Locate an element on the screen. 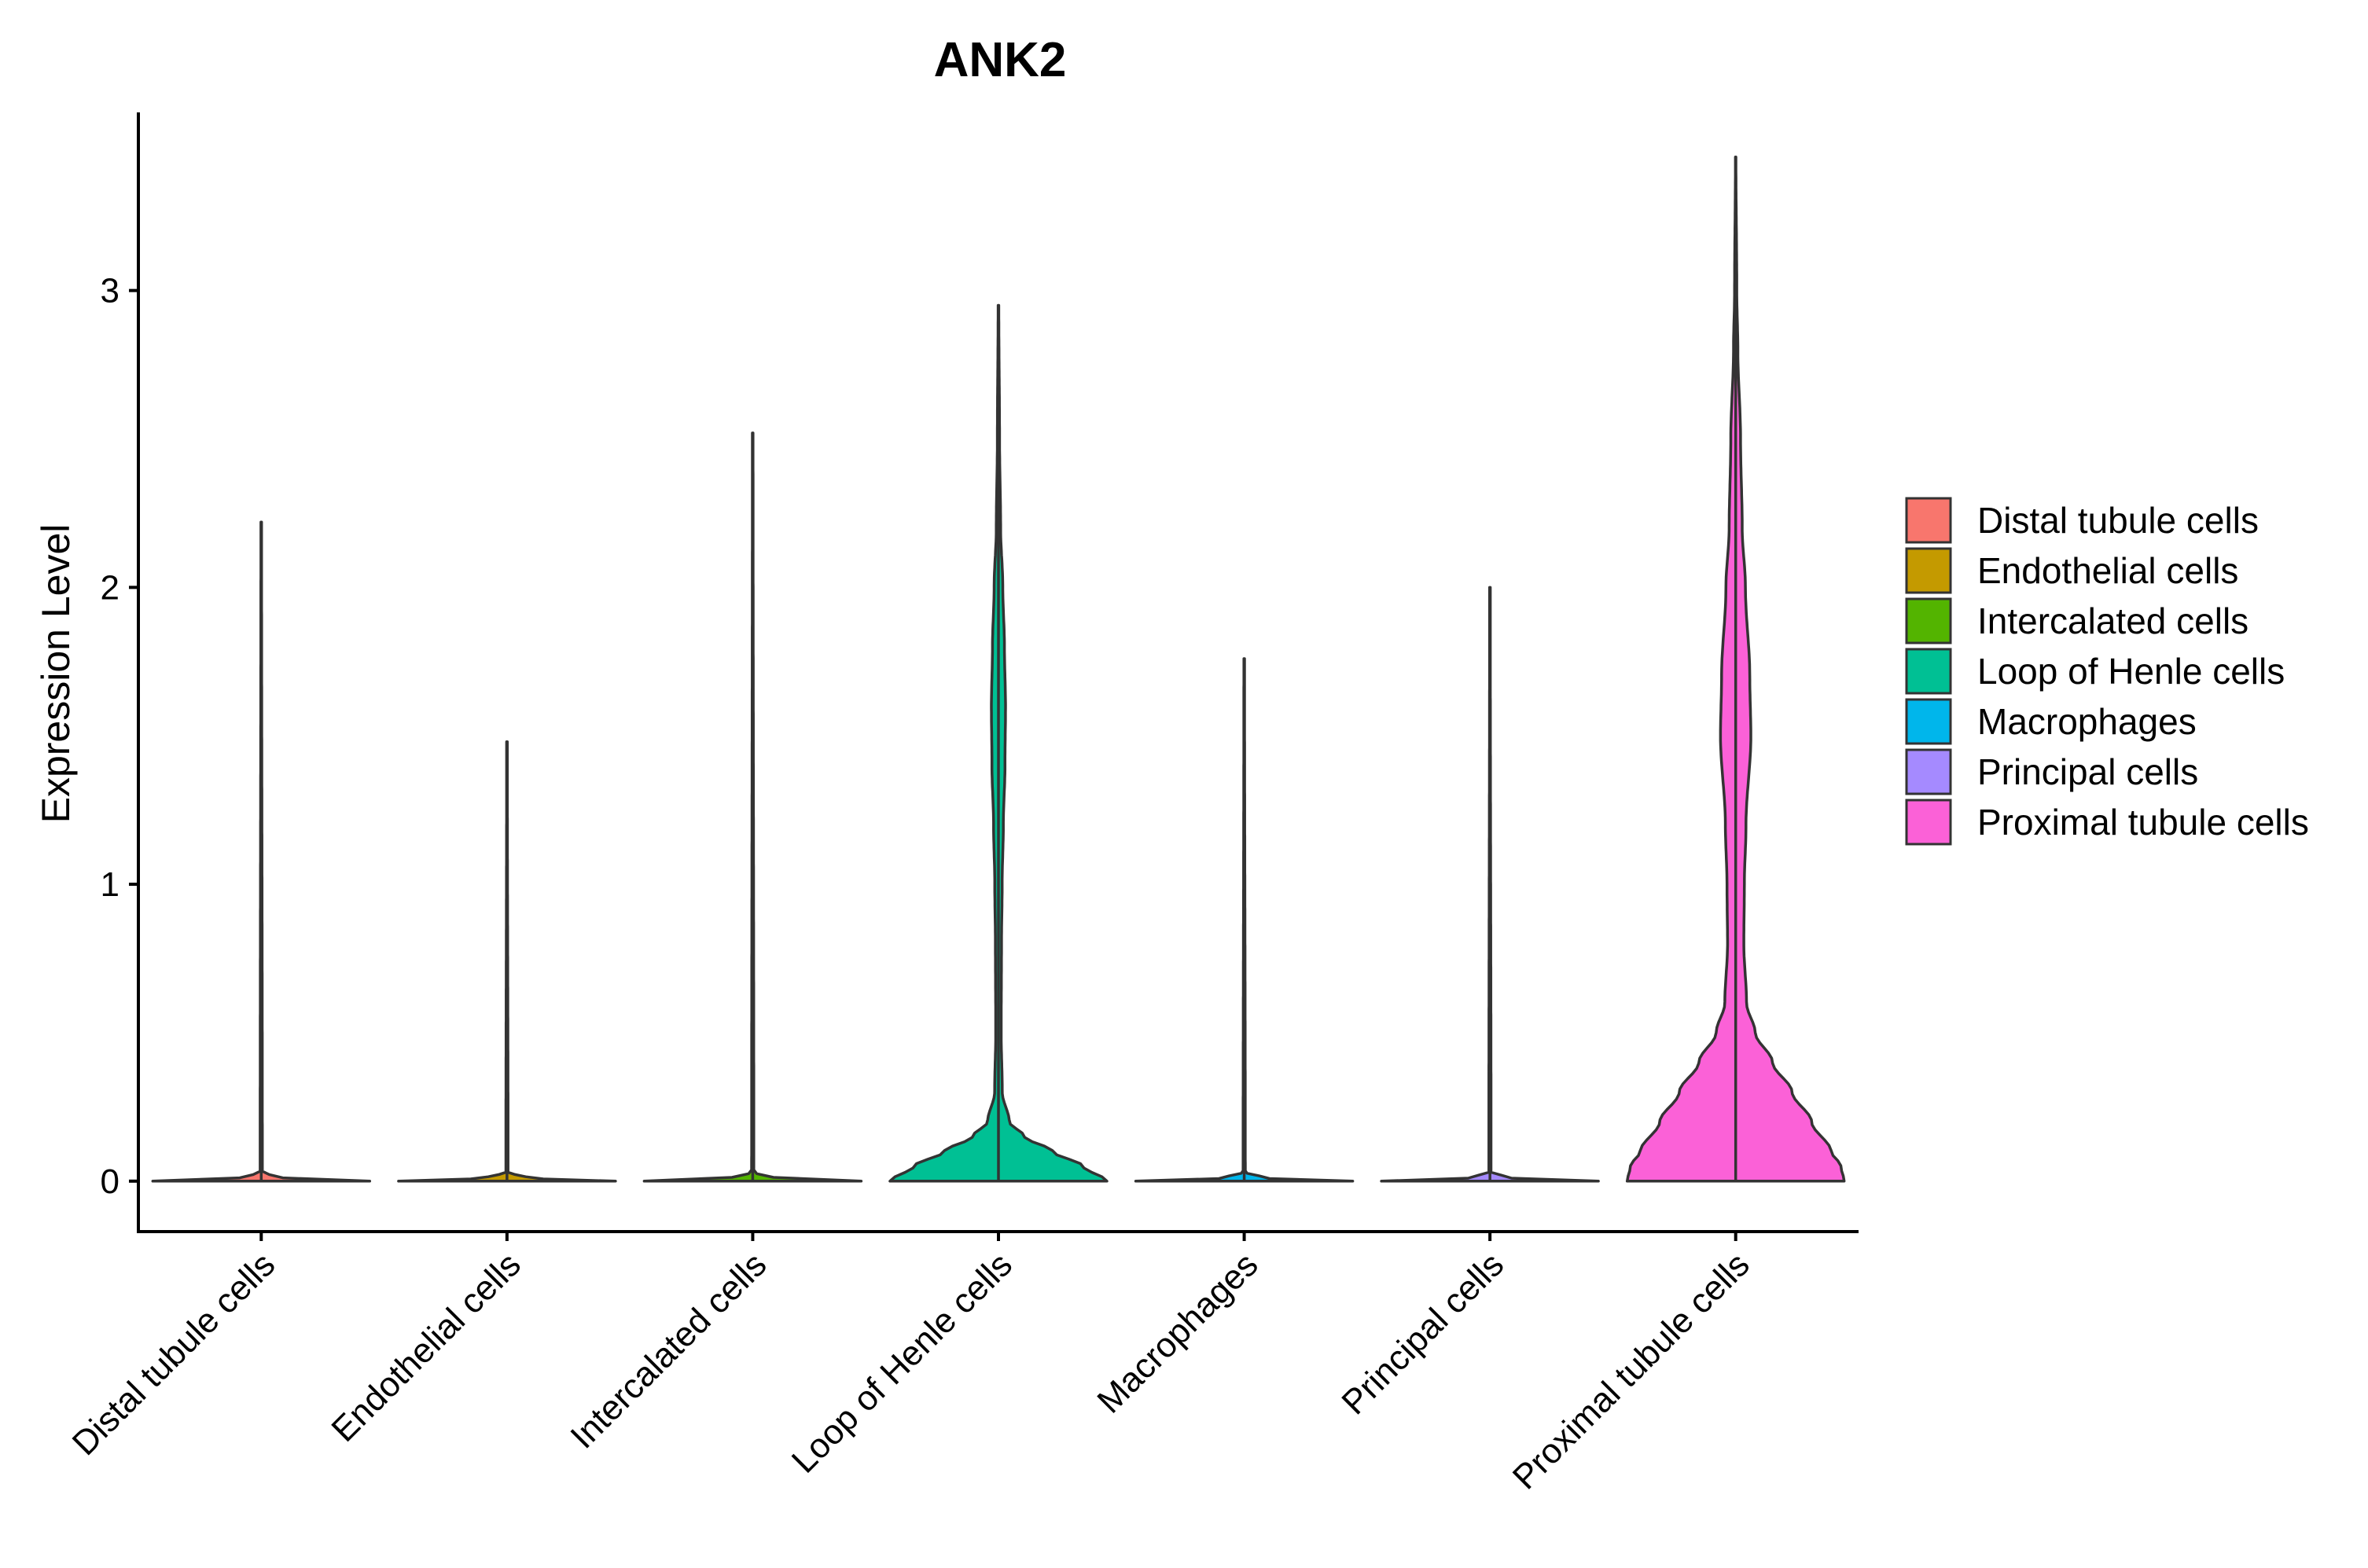 Image resolution: width=2368 pixels, height=1568 pixels. y-tick-label: 3 is located at coordinates (110, 291).